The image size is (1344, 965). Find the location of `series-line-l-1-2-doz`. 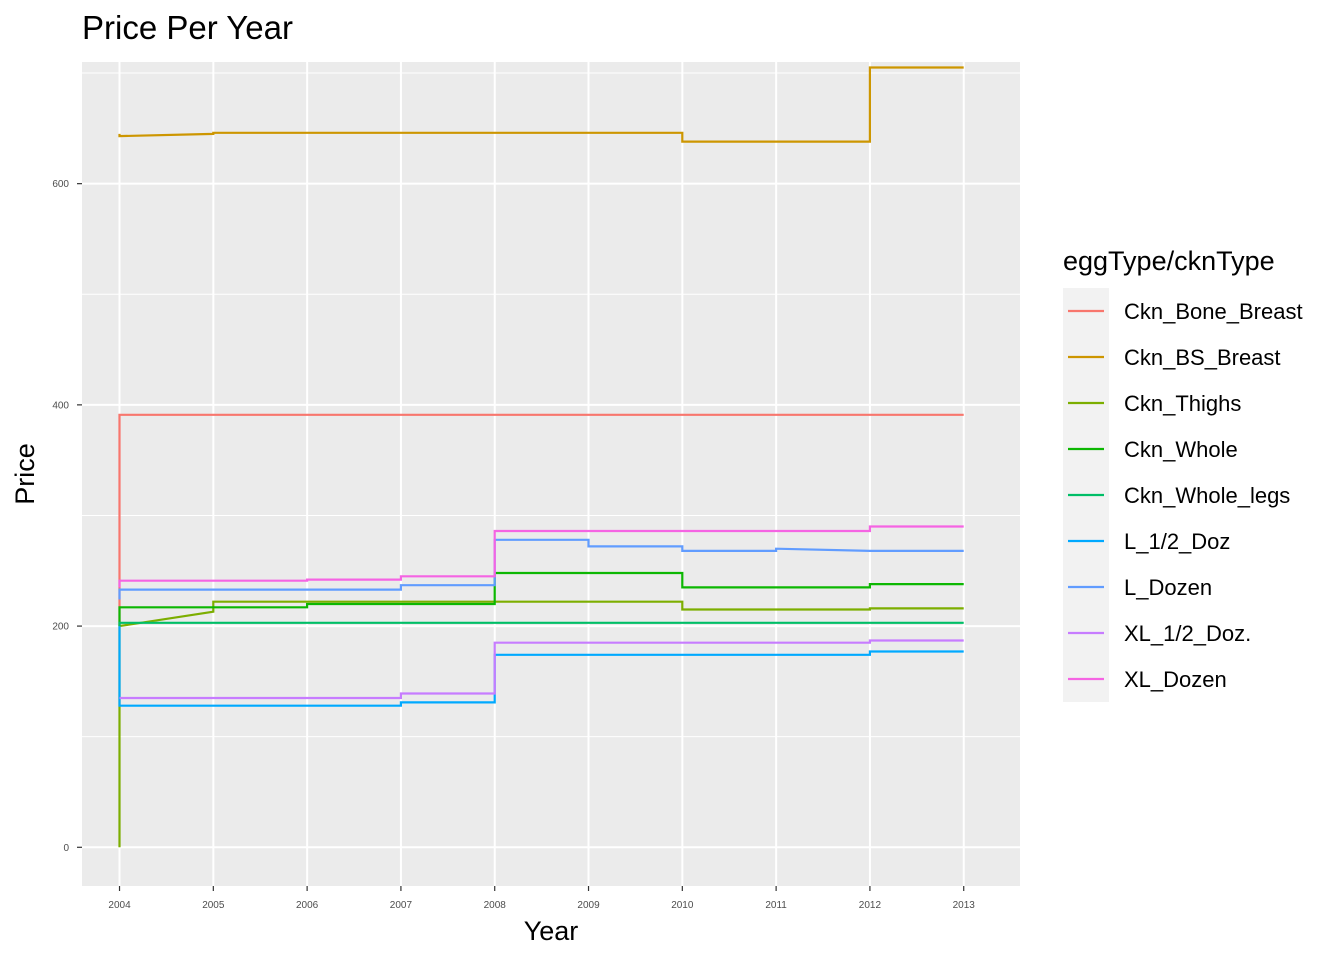

series-line-l-1-2-doz is located at coordinates (541, 666).